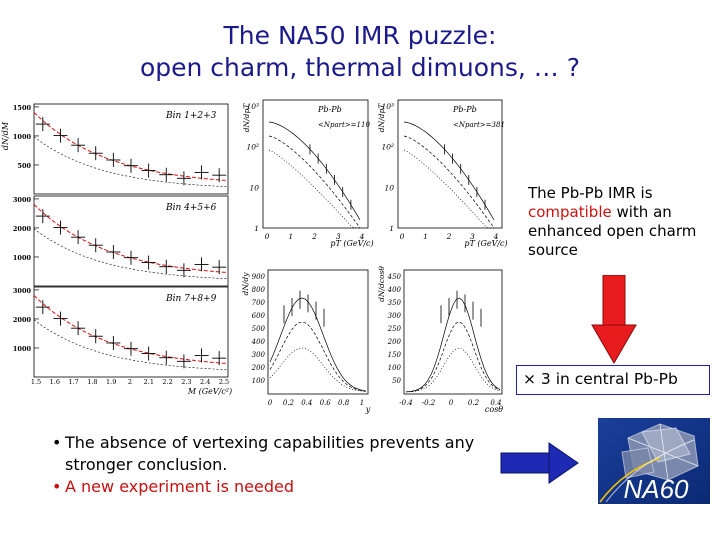  Describe the element at coordinates (191, 208) in the screenshot. I see `mass-panel-label: Bin 4+5+6` at that location.